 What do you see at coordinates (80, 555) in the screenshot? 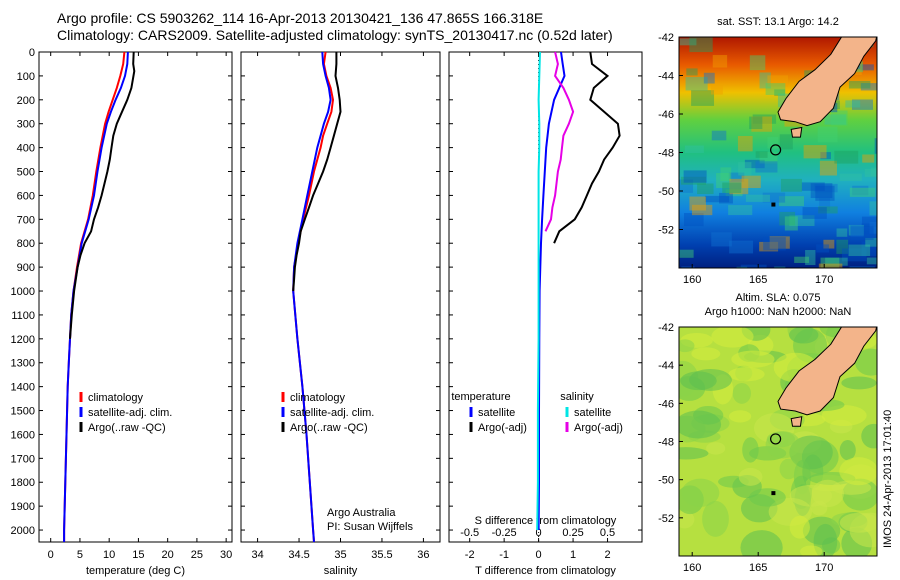
I see `x-tick-label: 5` at bounding box center [80, 555].